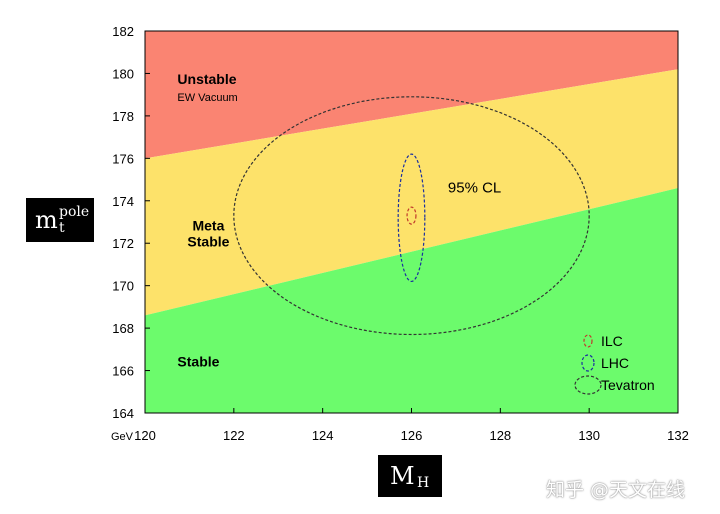 The width and height of the screenshot is (720, 514). I want to click on y-axis-label: m pole t, so click(60, 220).